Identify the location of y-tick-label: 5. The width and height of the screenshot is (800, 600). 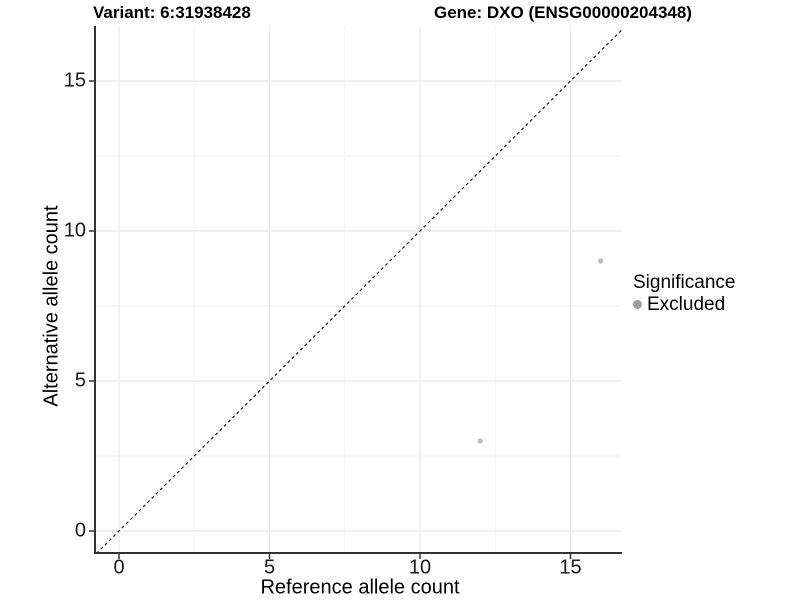
(80, 380).